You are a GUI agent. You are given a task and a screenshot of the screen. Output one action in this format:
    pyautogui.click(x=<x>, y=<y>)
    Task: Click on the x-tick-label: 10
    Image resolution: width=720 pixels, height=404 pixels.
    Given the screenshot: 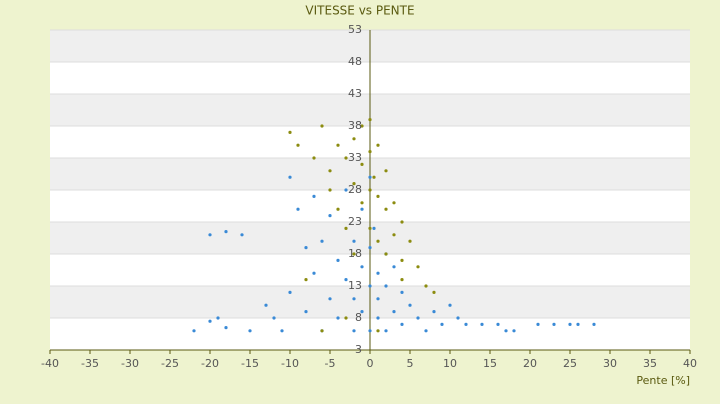 What is the action you would take?
    pyautogui.click(x=450, y=363)
    